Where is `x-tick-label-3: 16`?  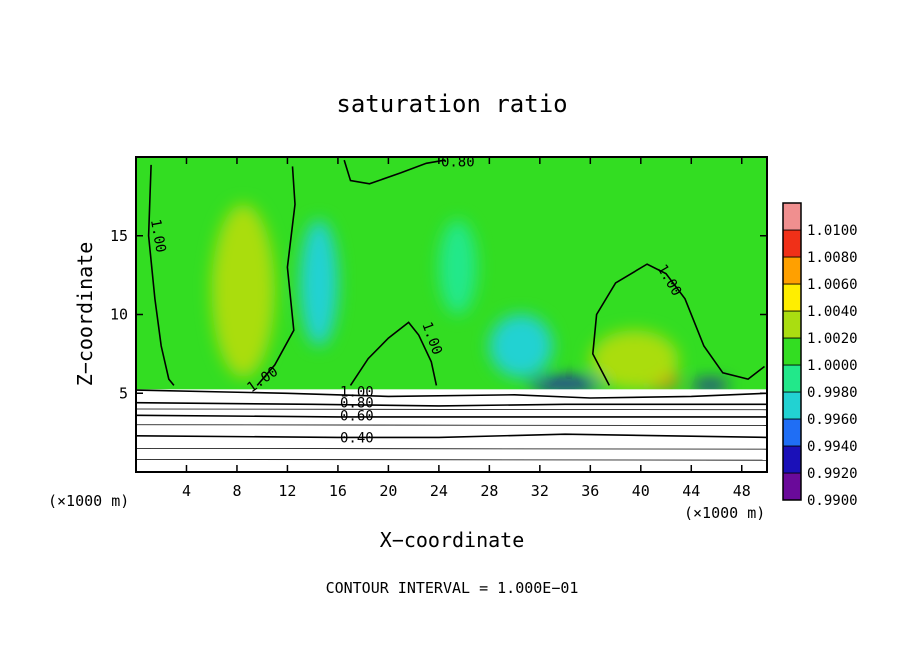
x-tick-label-3: 16 is located at coordinates (338, 491).